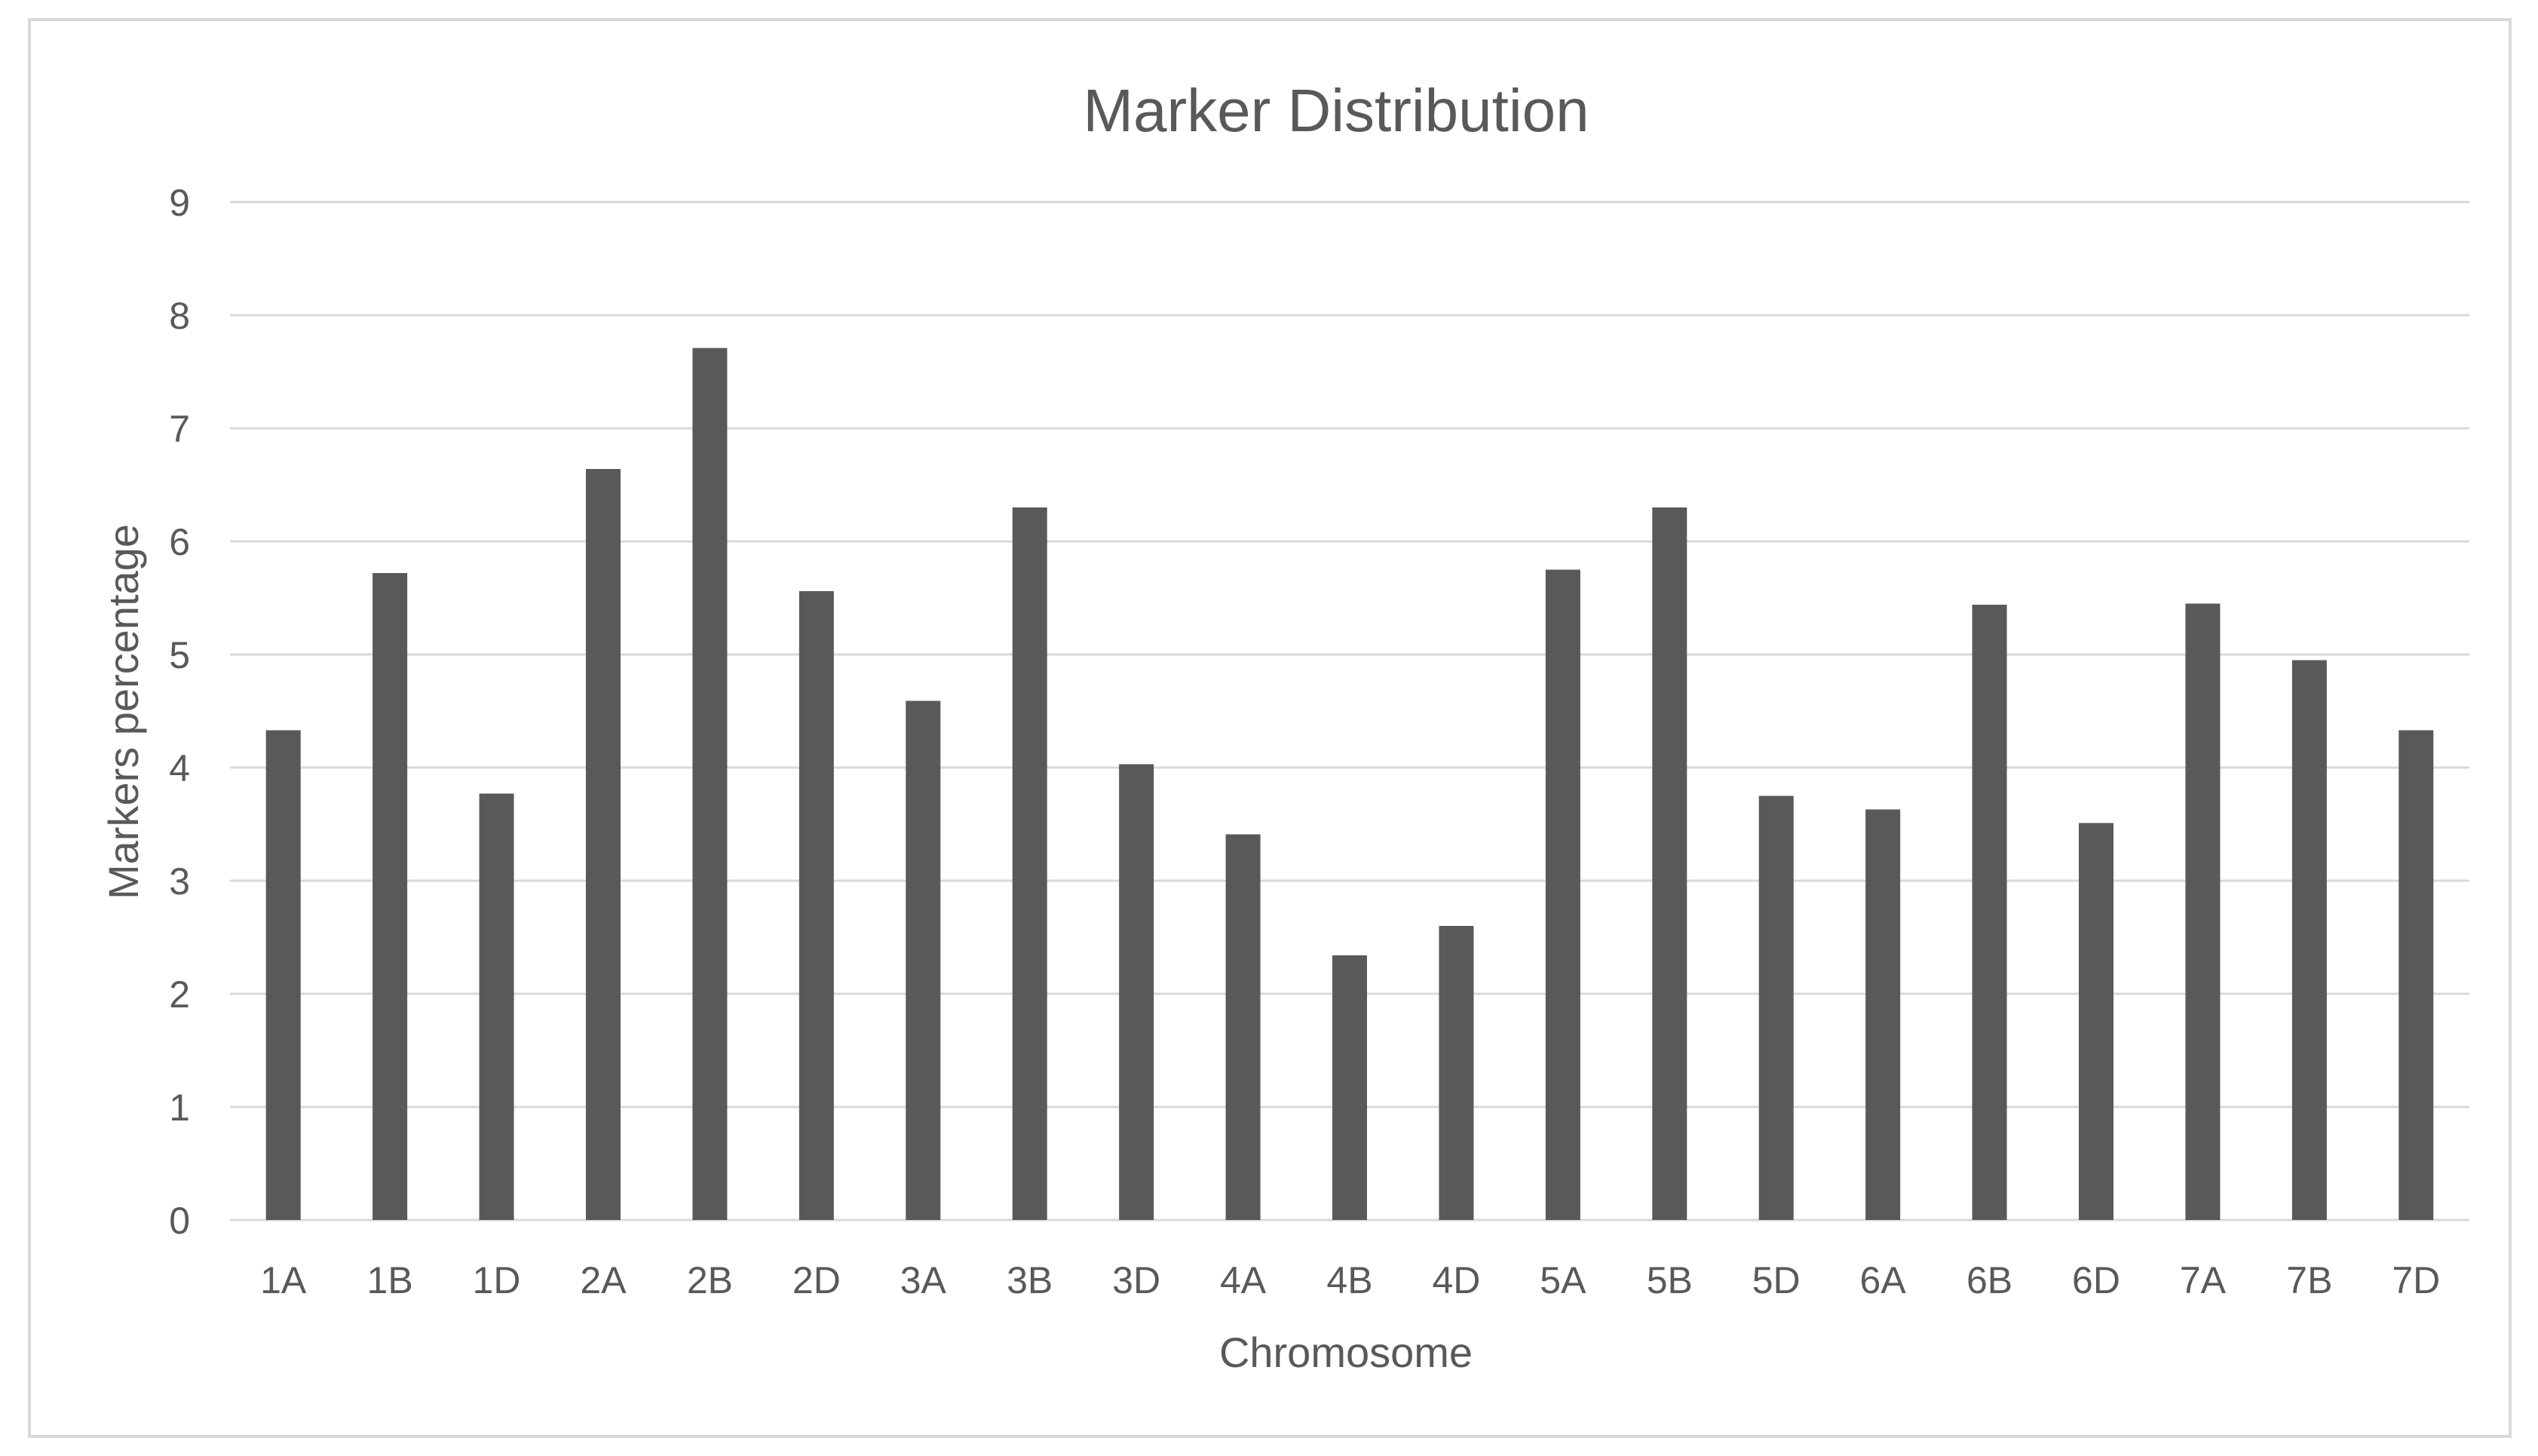  Describe the element at coordinates (924, 960) in the screenshot. I see `bar-3a` at that location.